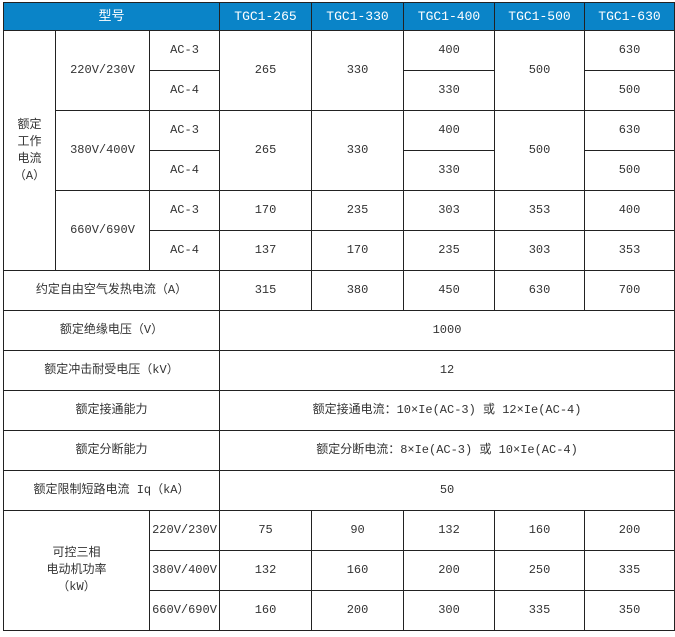 This screenshot has height=637, width=675. I want to click on value-cell: 300, so click(449, 610).